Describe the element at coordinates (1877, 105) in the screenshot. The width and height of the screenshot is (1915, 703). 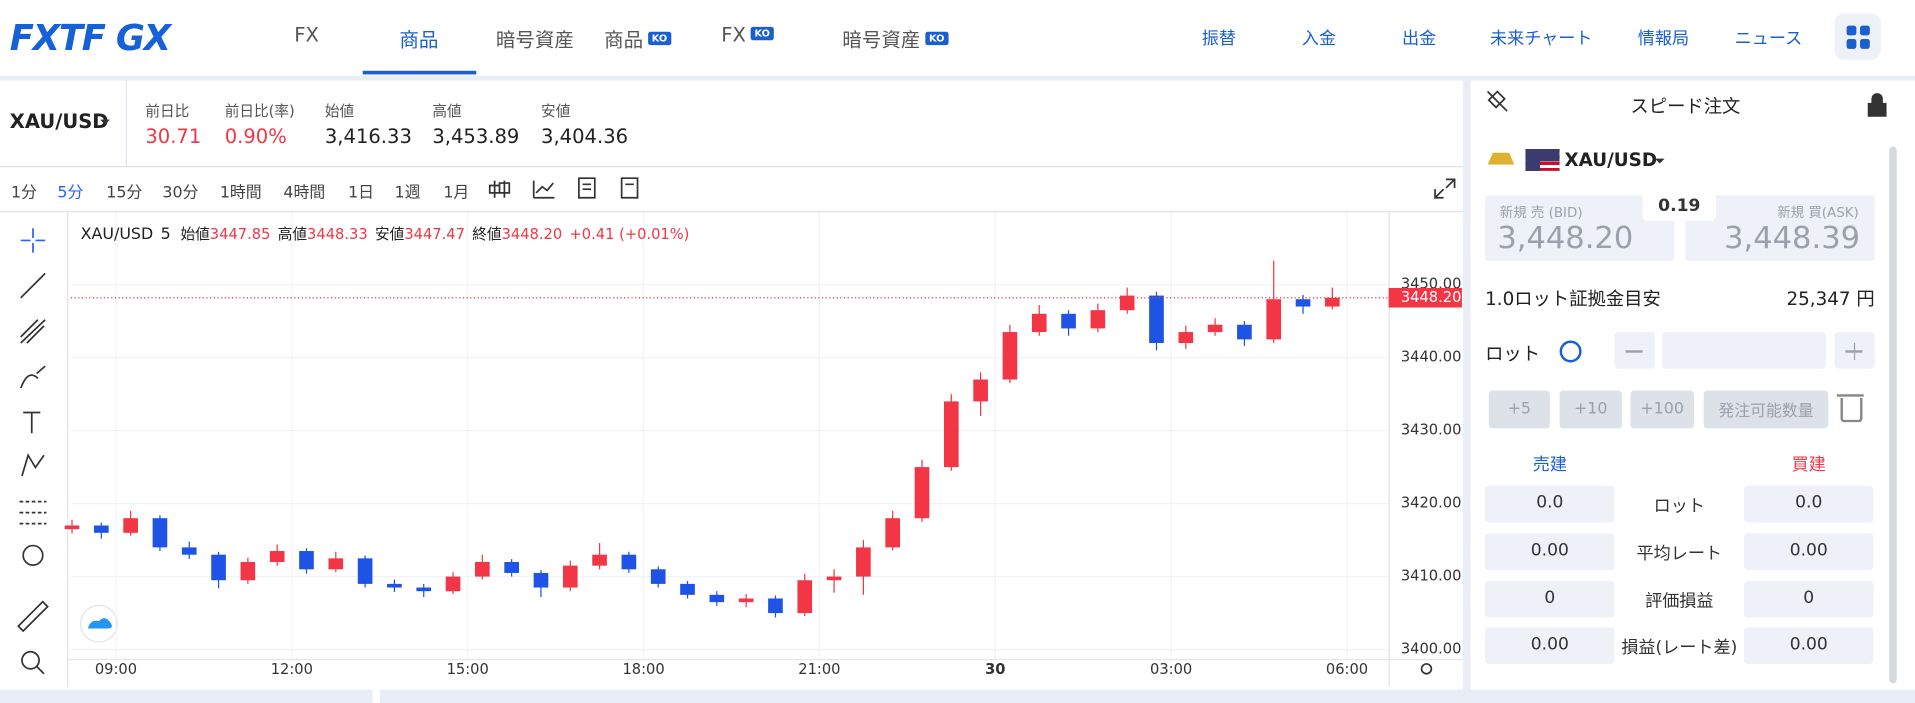
I see `lock-icon` at that location.